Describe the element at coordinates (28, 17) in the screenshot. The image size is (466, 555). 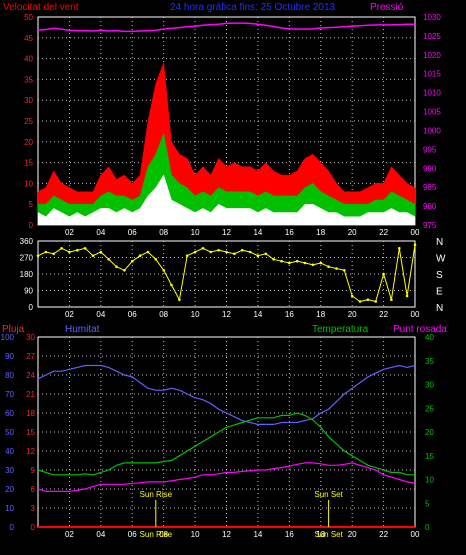
I see `wind-speed-tick-label: 50` at that location.